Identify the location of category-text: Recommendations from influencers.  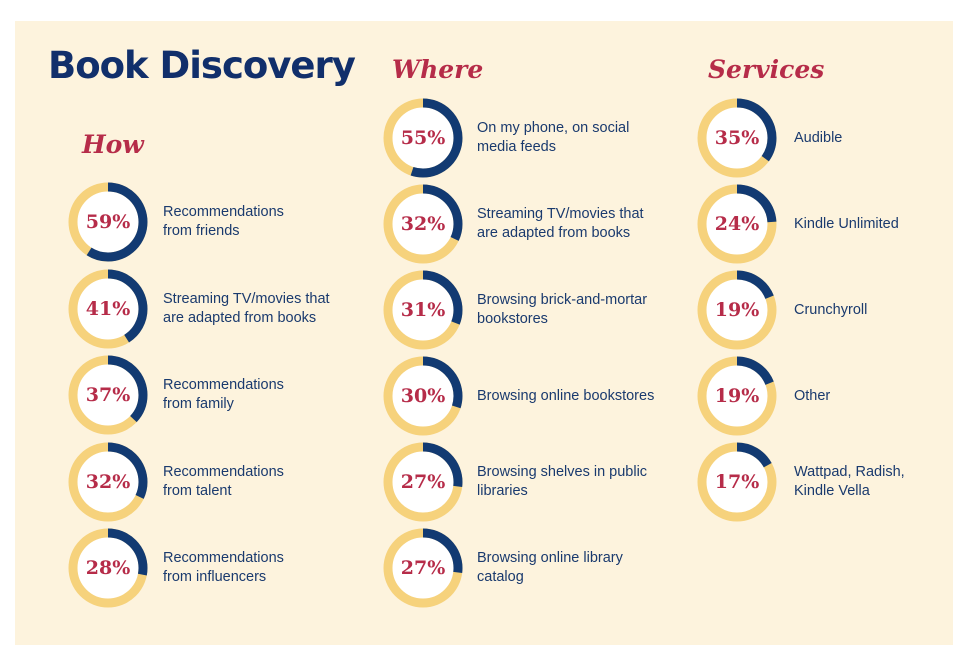
(223, 567).